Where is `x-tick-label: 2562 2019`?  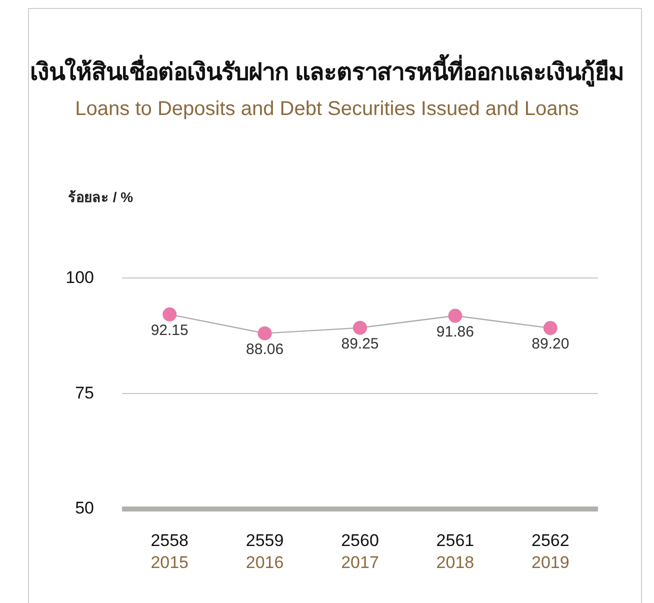
x-tick-label: 2562 2019 is located at coordinates (550, 551).